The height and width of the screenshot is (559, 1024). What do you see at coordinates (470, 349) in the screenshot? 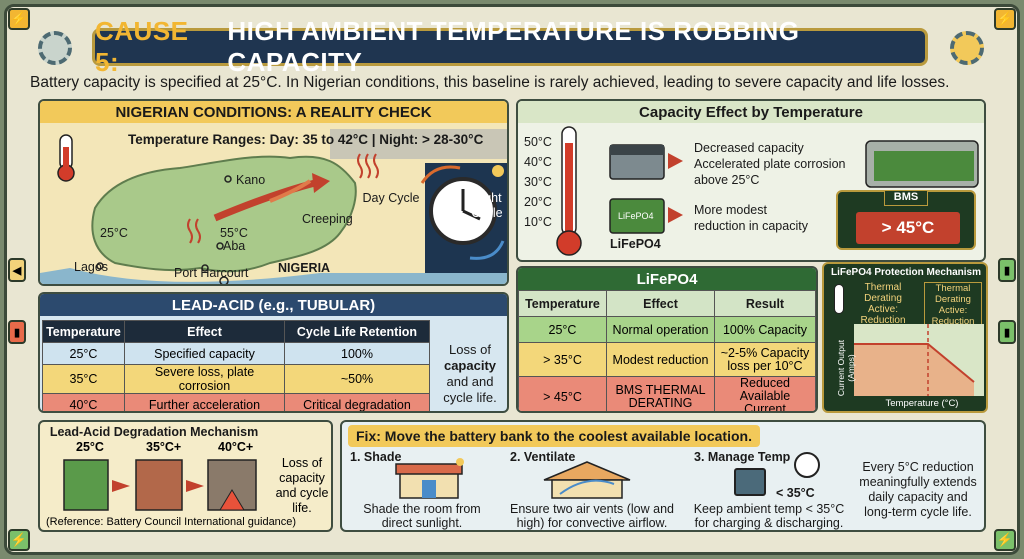
I see `note-pre: Loss of` at bounding box center [470, 349].